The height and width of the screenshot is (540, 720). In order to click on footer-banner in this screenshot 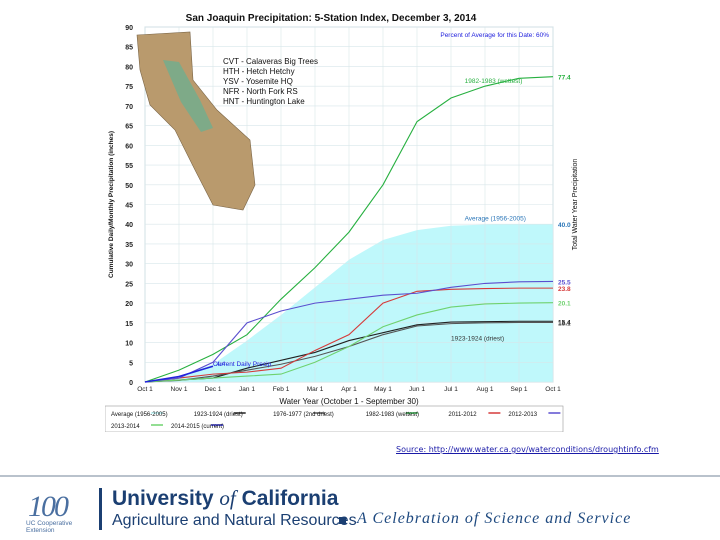, I will do `click(360, 503)`.